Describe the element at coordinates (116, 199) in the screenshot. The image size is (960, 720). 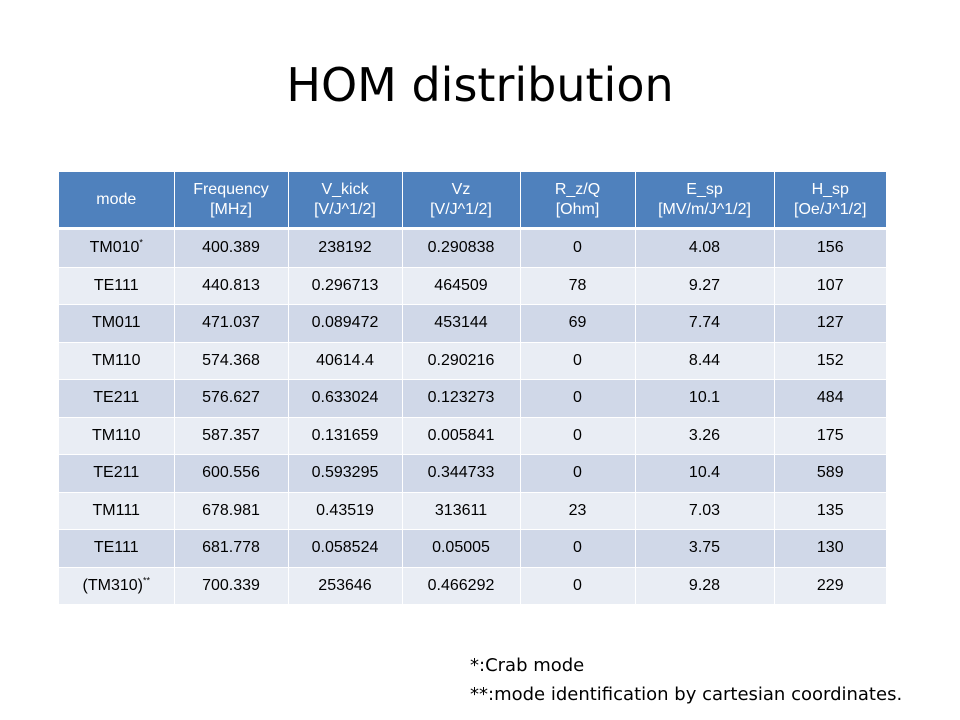
I see `column-header-label: mode` at that location.